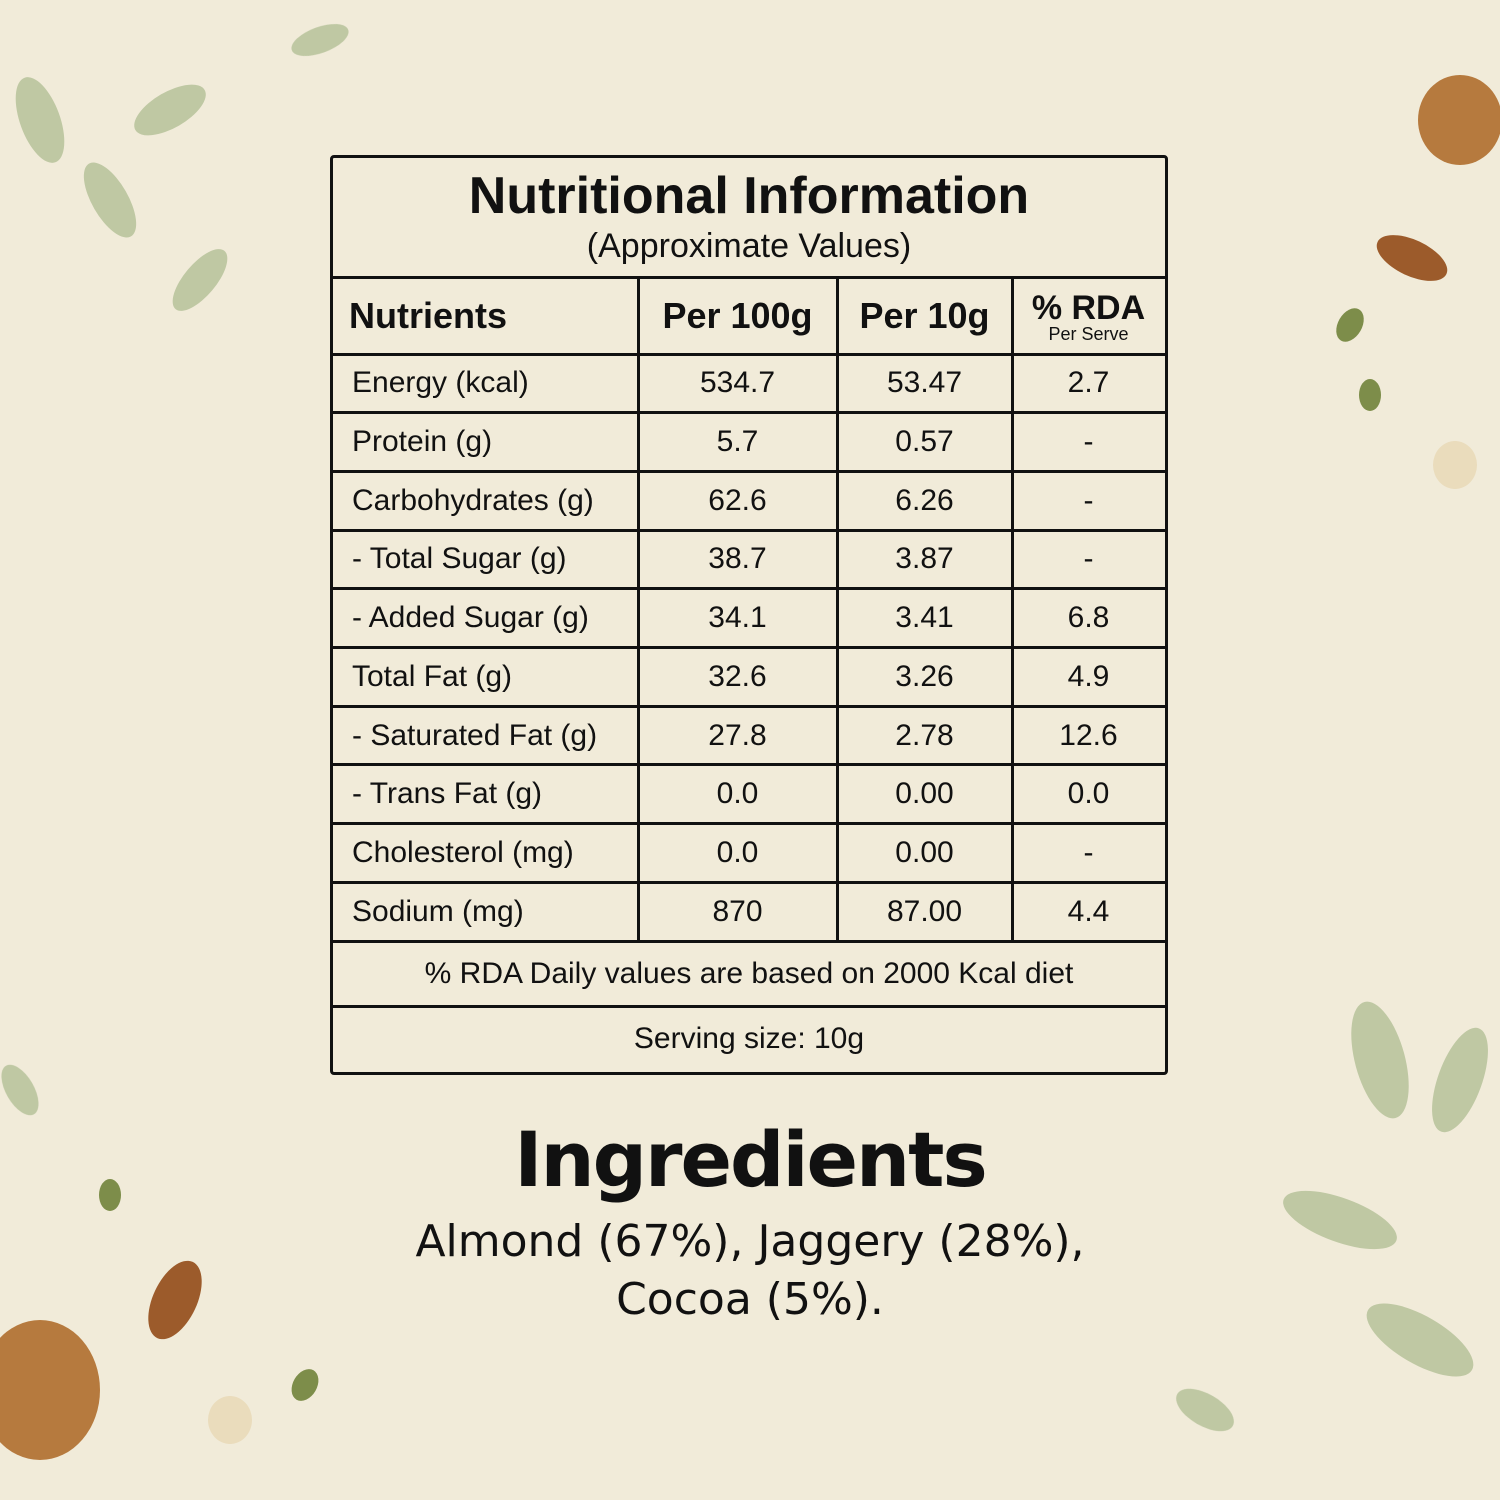 The width and height of the screenshot is (1500, 1500). I want to click on nutrient-value: 34.1, so click(737, 618).